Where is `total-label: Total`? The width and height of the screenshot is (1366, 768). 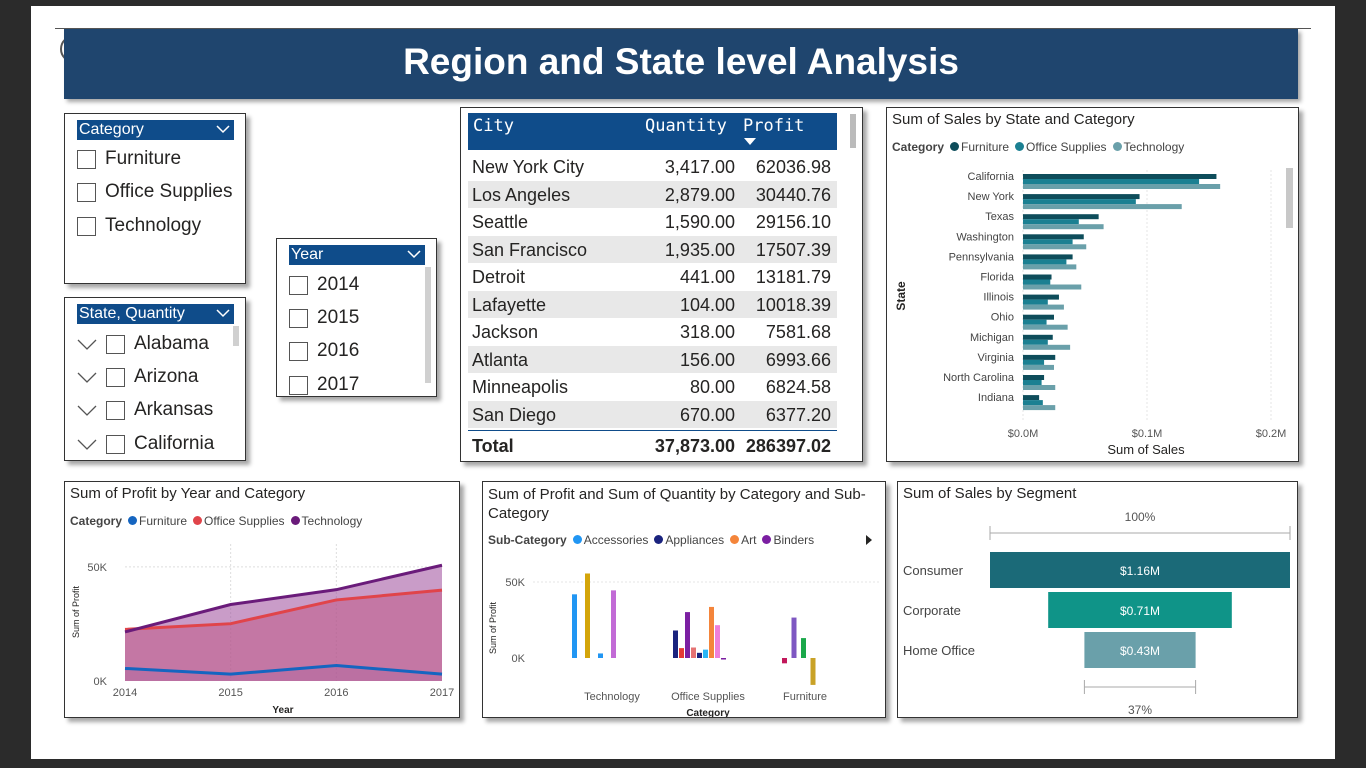 total-label: Total is located at coordinates (493, 446).